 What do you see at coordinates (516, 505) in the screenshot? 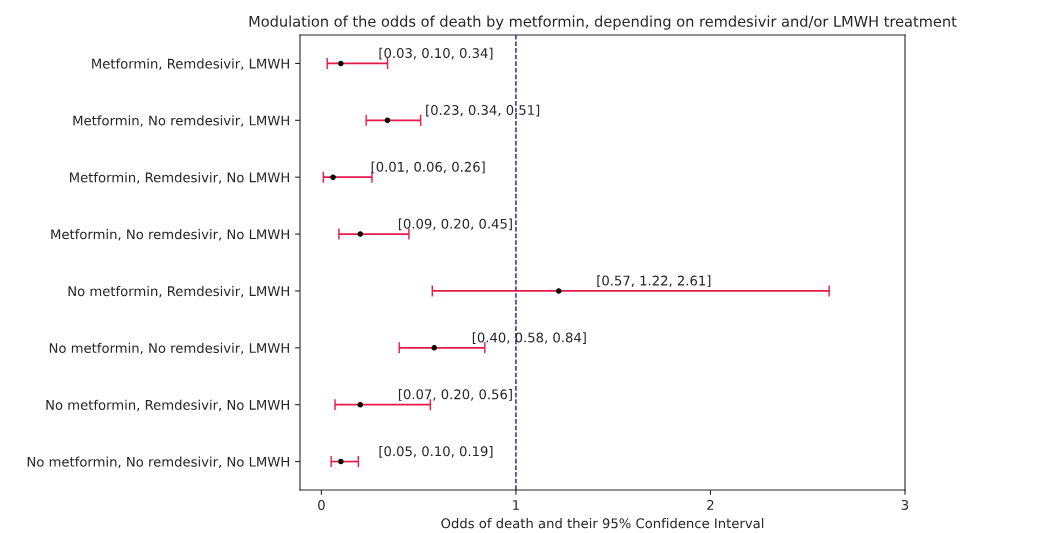
I see `x-tick-label: 1` at bounding box center [516, 505].